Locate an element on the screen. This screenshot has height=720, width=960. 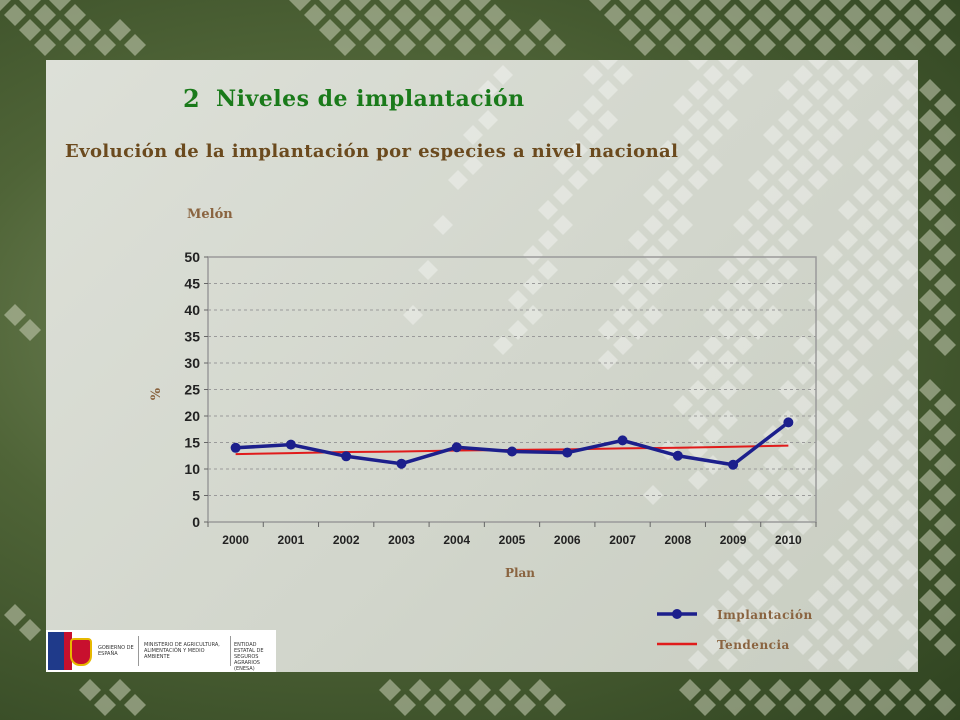
y-tick-label: 15 is located at coordinates (192, 443).